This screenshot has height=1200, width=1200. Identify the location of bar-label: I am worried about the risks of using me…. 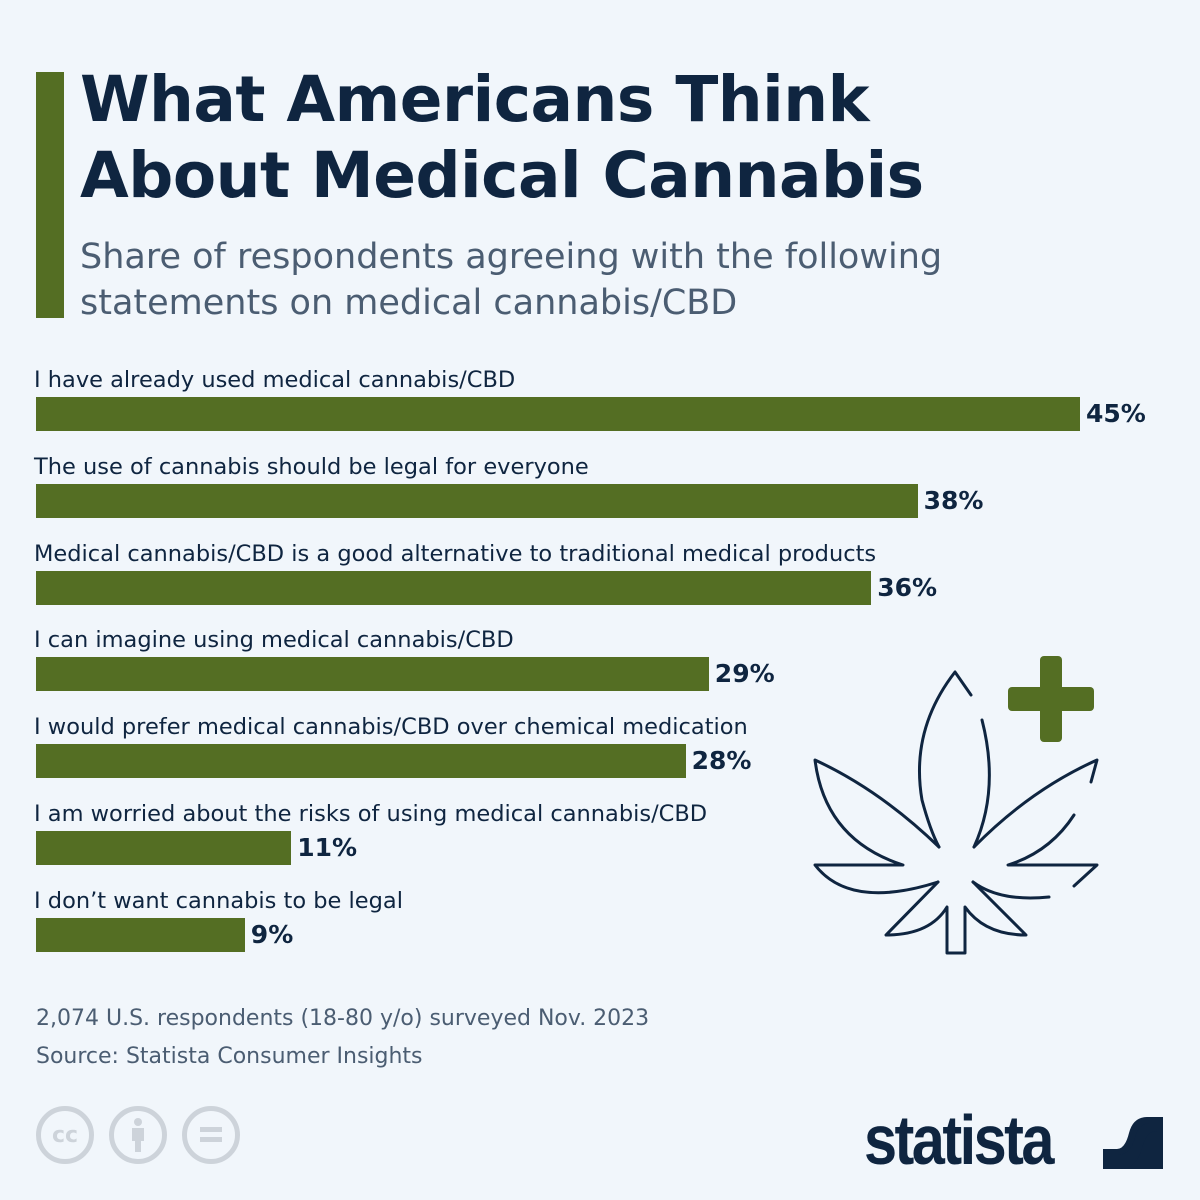
(371, 814).